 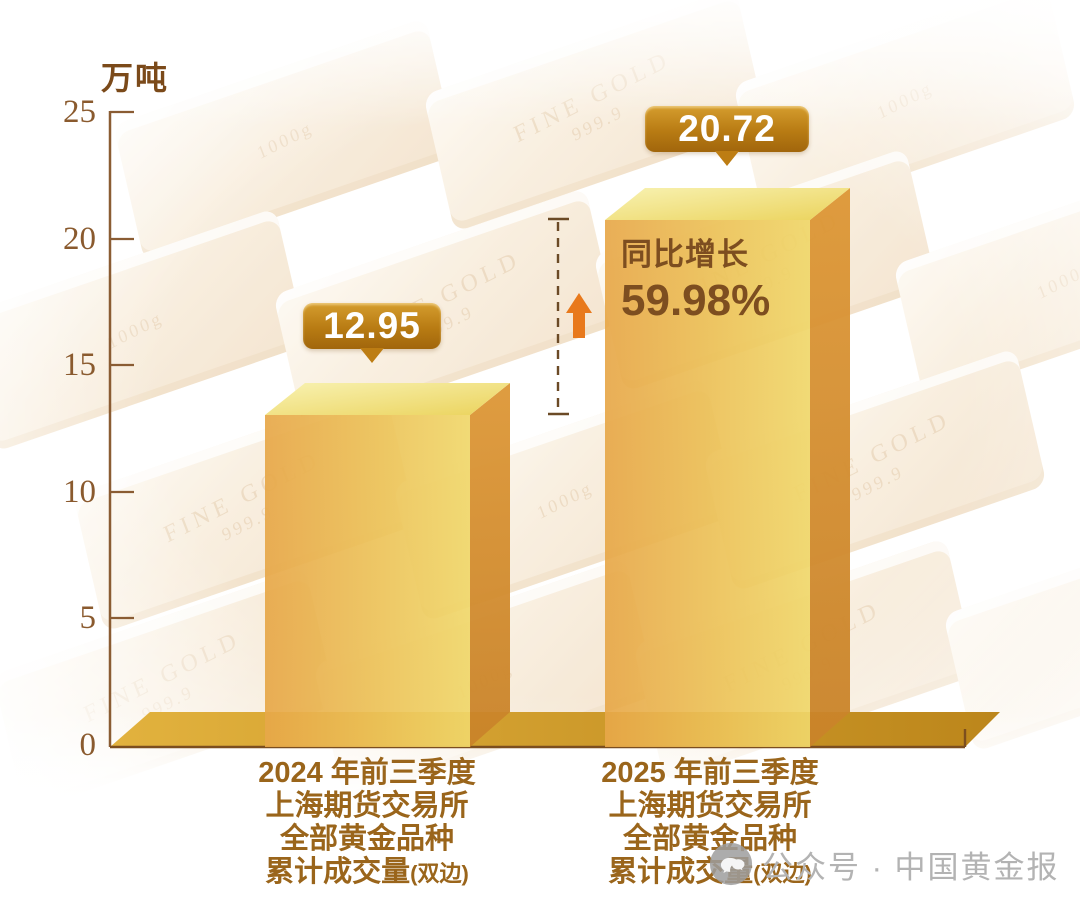 I want to click on category-line: 2024 年前三季度, so click(x=367, y=773).